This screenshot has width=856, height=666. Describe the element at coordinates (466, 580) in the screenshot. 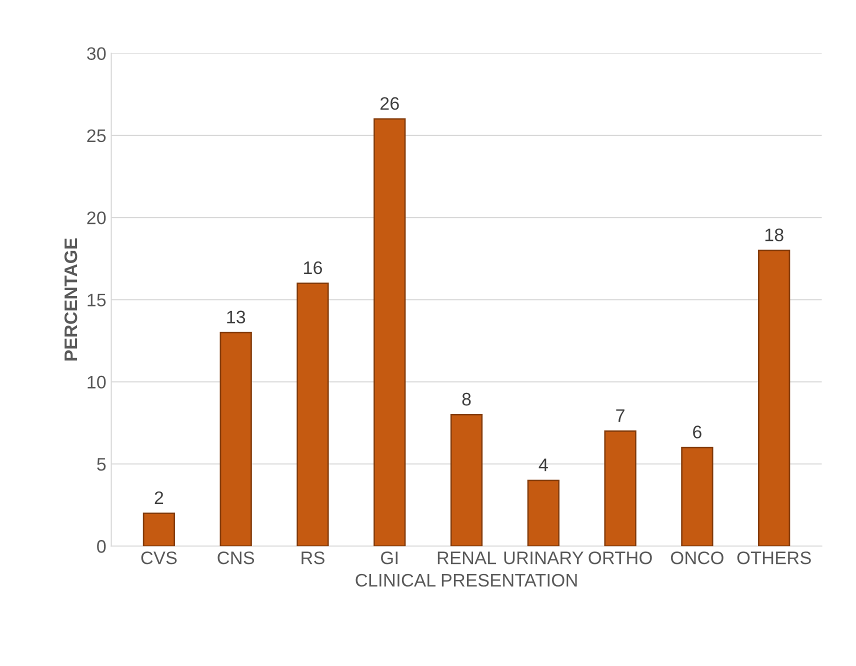

I see `x-axis-title: CLINICAL PRESENTATION` at that location.